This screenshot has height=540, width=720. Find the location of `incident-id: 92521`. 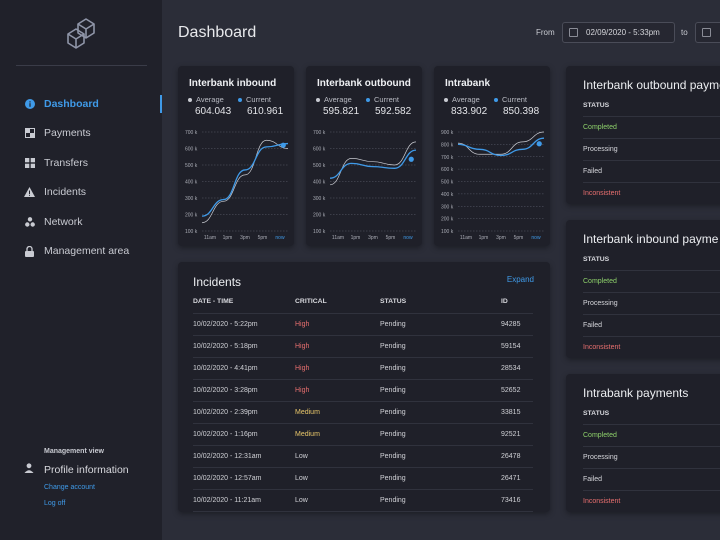

incident-id: 92521 is located at coordinates (517, 434).